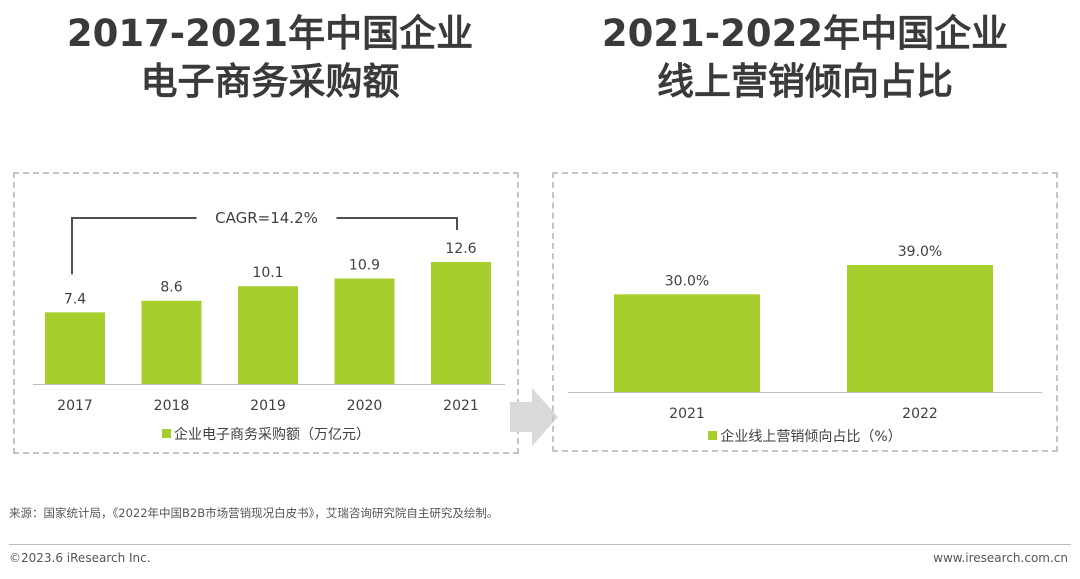  I want to click on right-title-line1: 2021-2022年中国企业, so click(805, 33).